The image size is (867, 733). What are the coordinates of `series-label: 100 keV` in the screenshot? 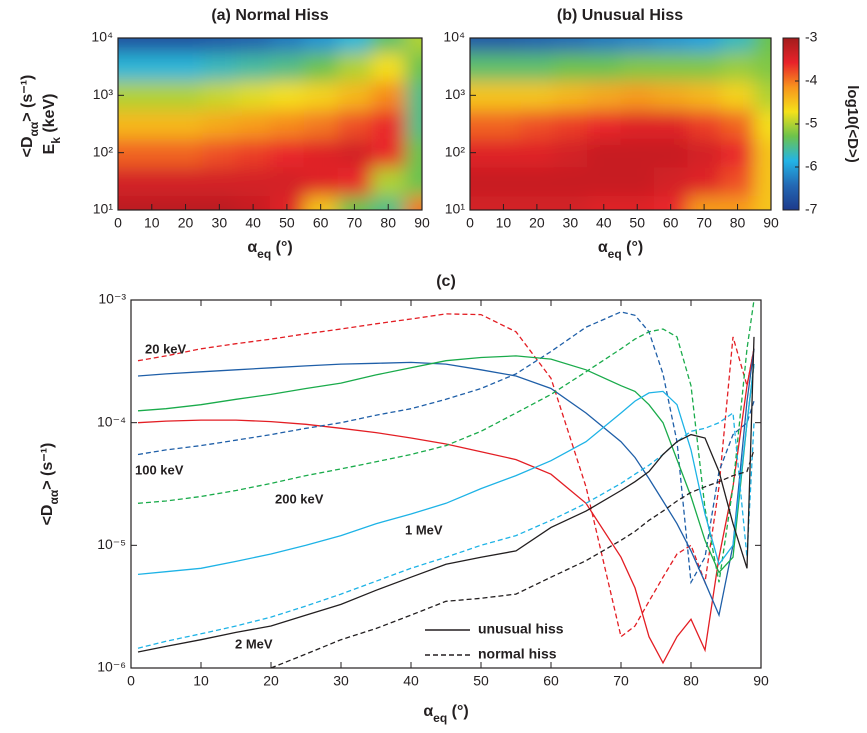 It's located at (159, 469).